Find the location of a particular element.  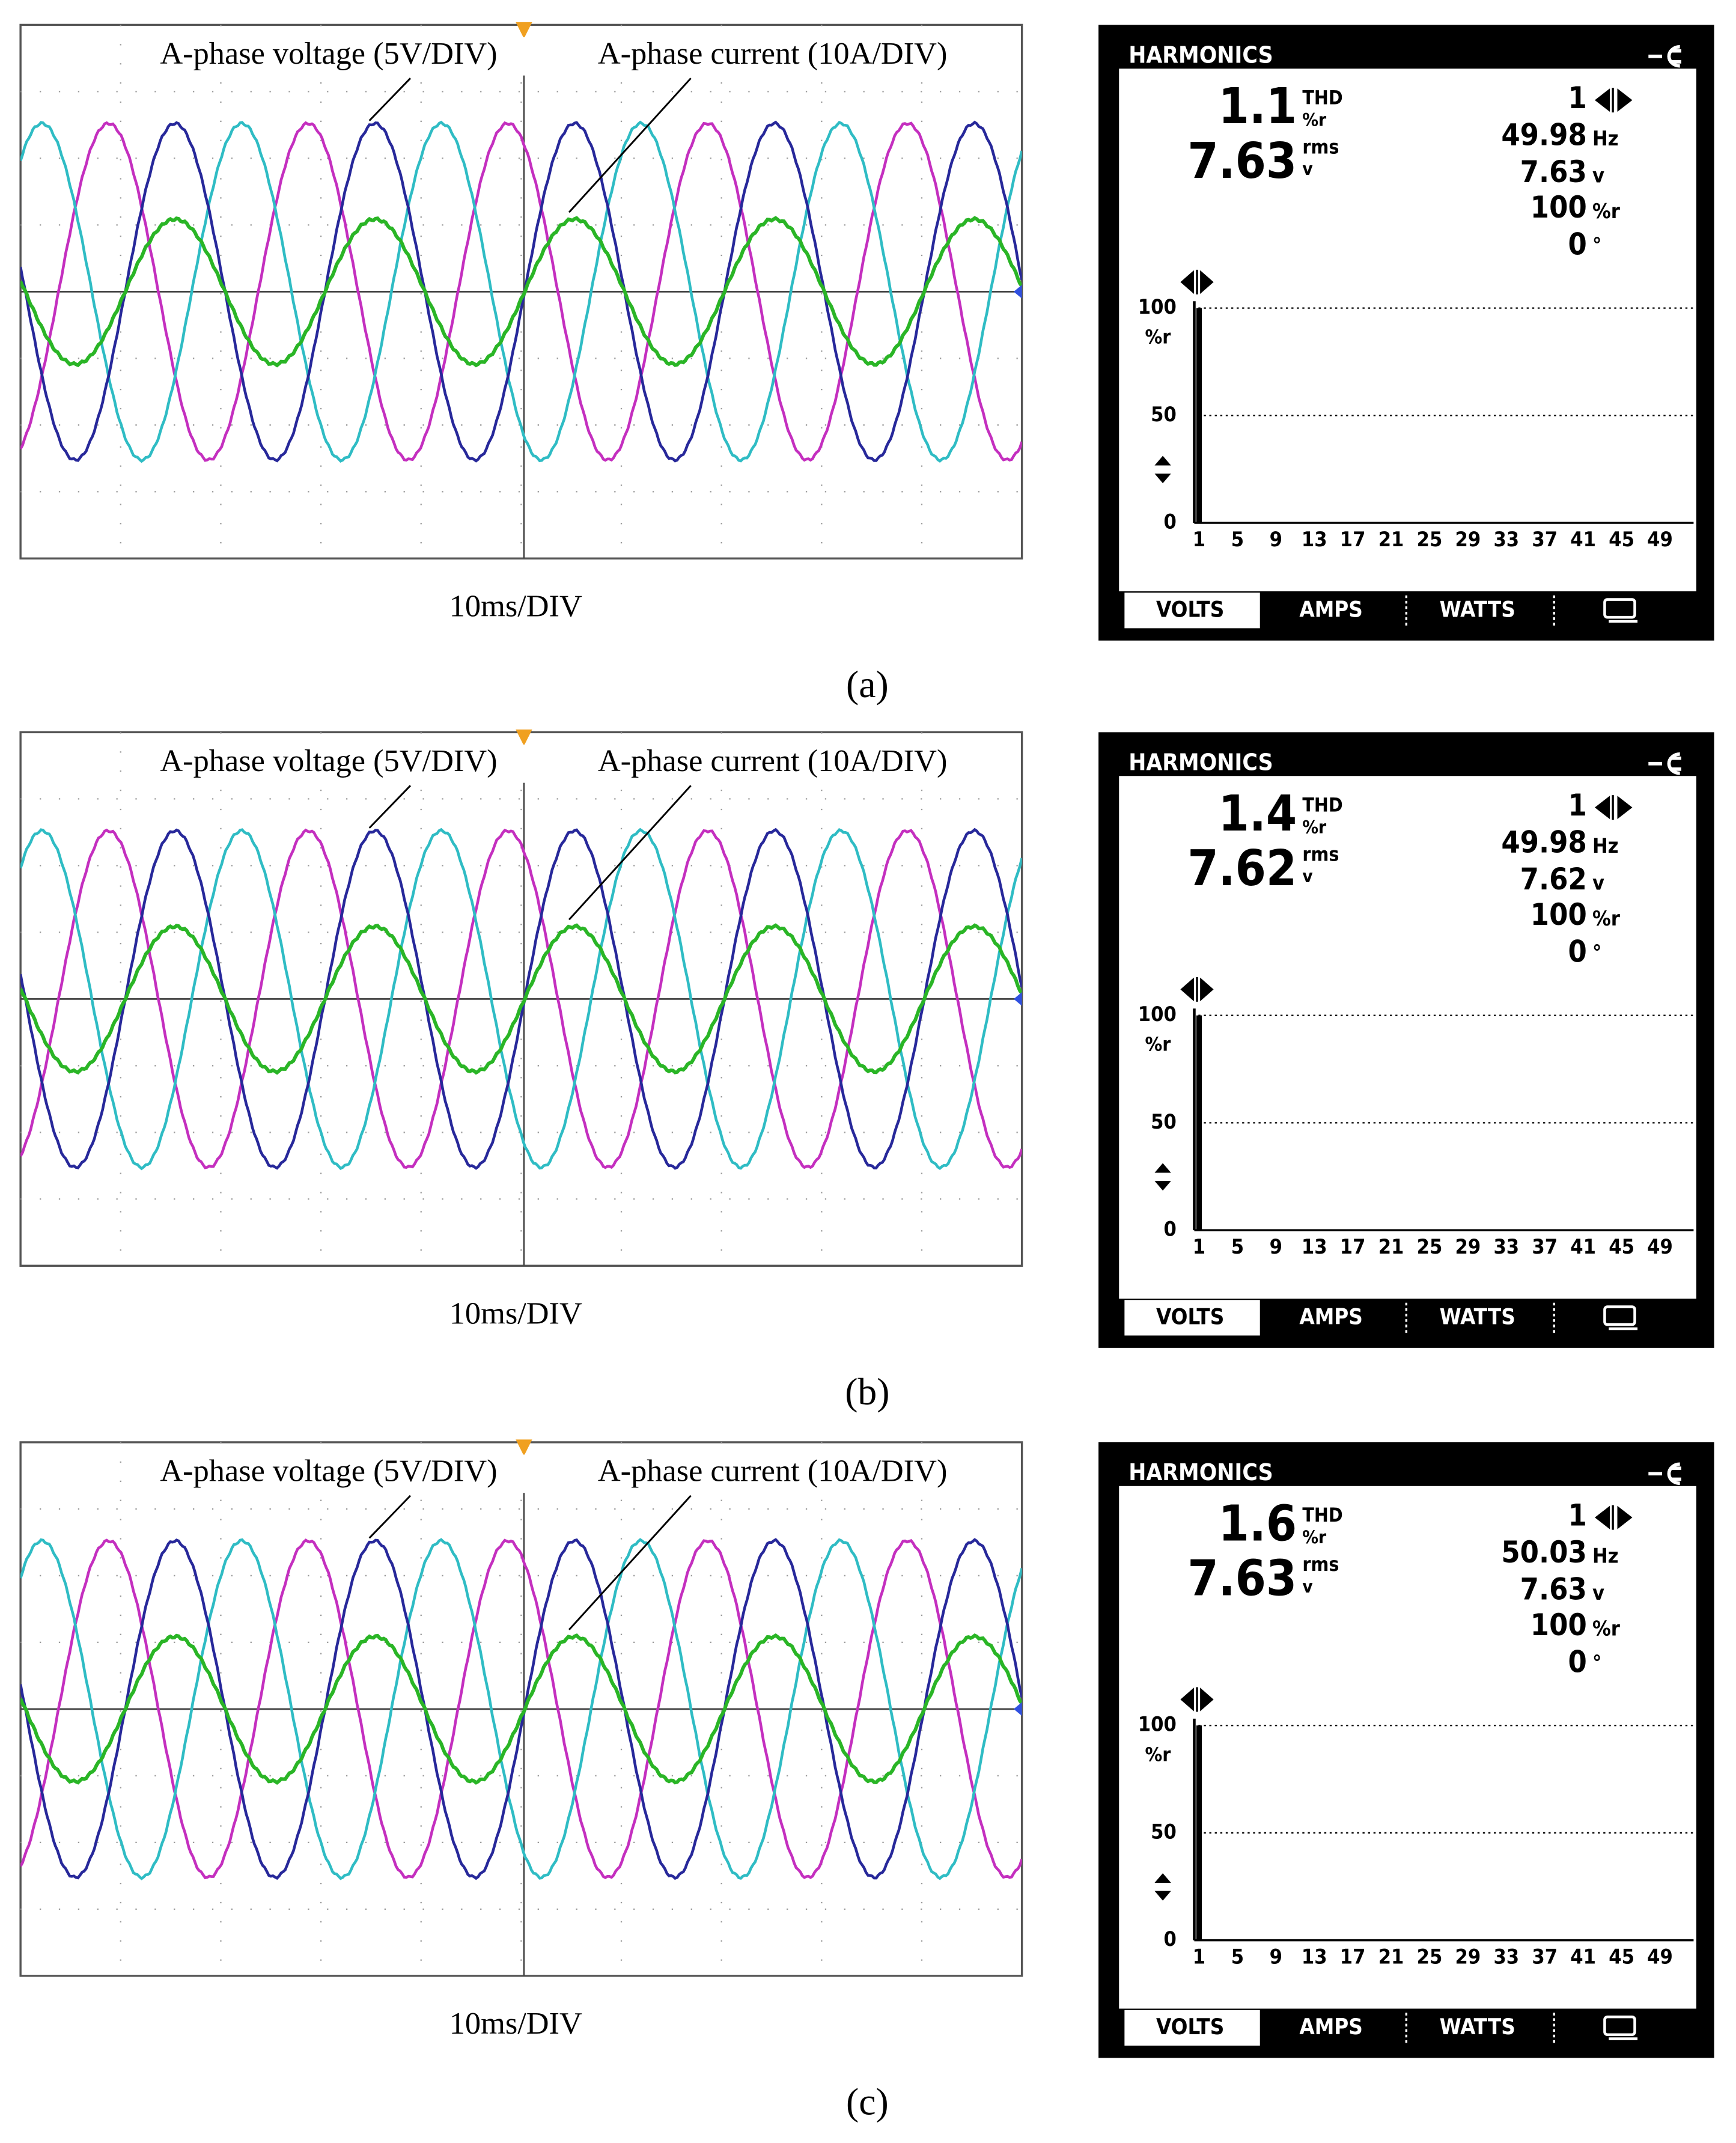

x-tick-label: 17 is located at coordinates (1353, 1957).